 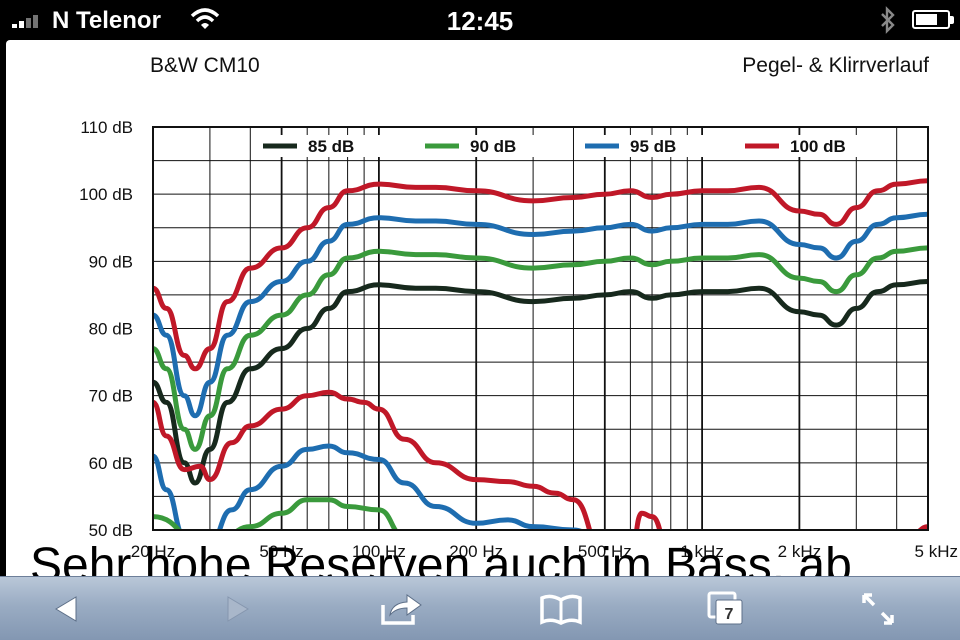 I want to click on fullscreen-icon, so click(x=878, y=609).